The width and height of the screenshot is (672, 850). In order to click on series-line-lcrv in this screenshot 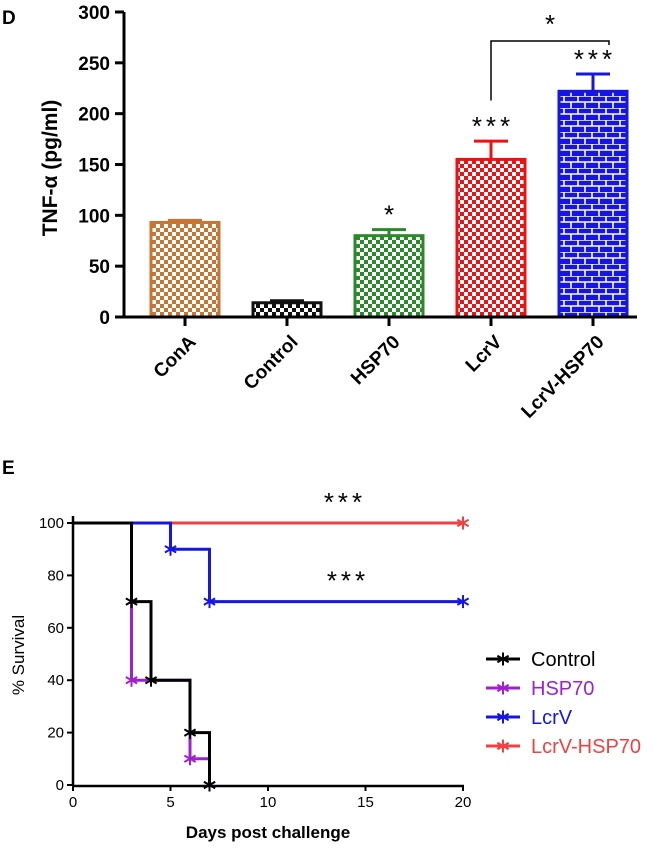, I will do `click(268, 562)`.